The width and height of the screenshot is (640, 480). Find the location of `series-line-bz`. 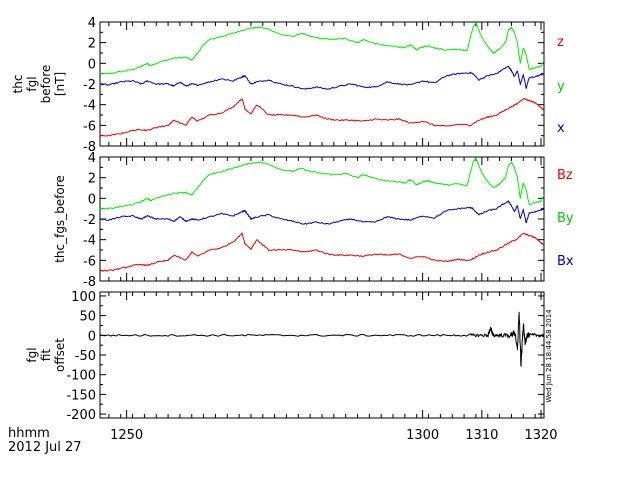

series-line-bz is located at coordinates (322, 183).